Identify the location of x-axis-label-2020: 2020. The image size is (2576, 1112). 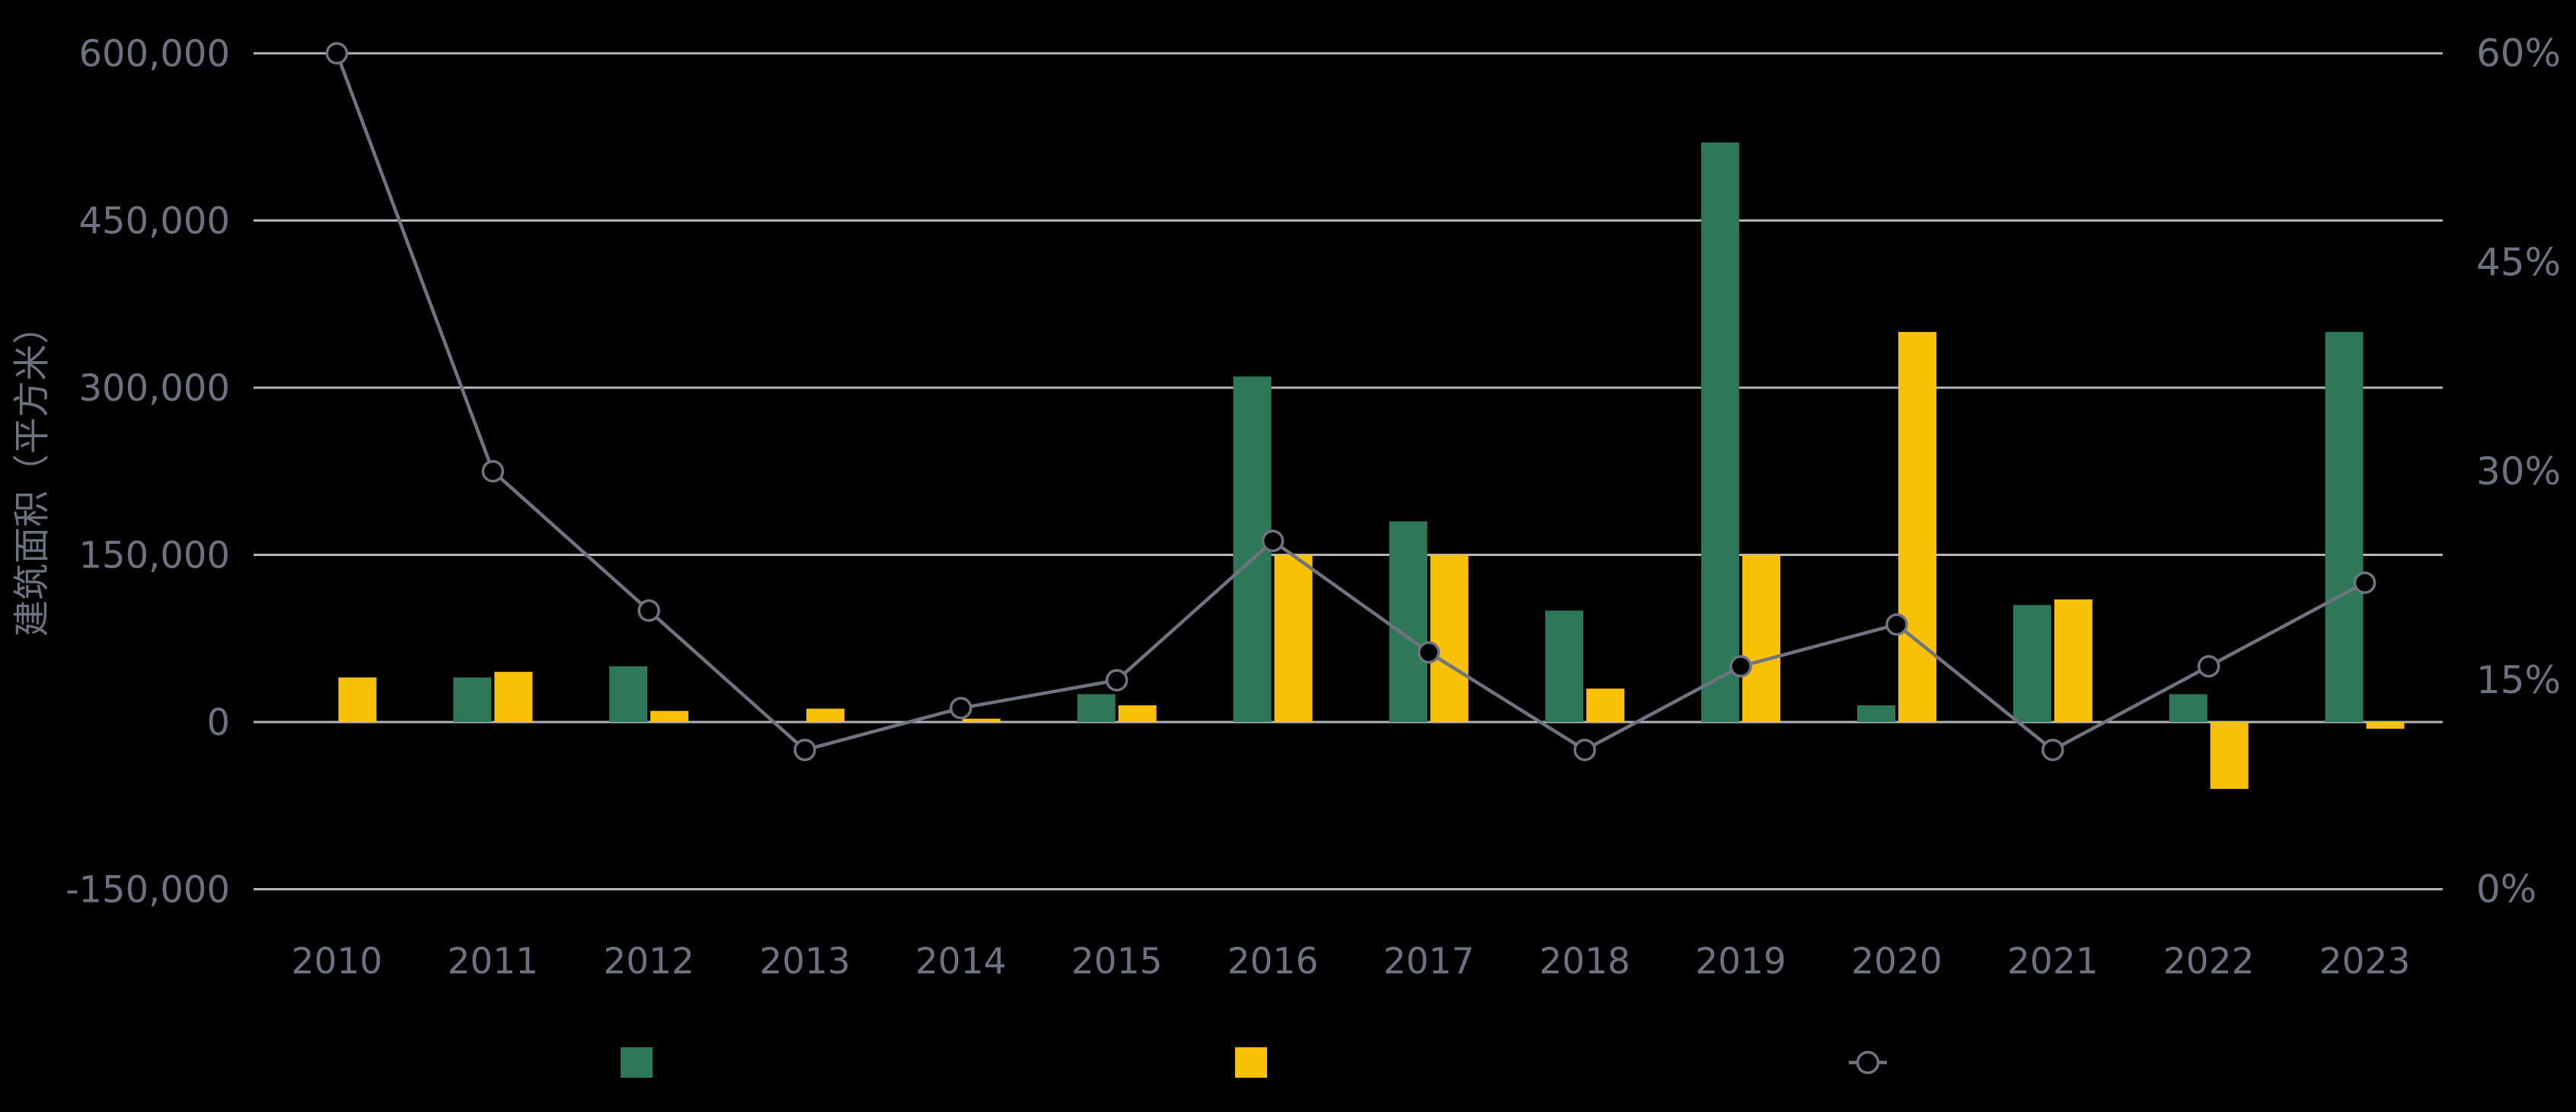
(1896, 962).